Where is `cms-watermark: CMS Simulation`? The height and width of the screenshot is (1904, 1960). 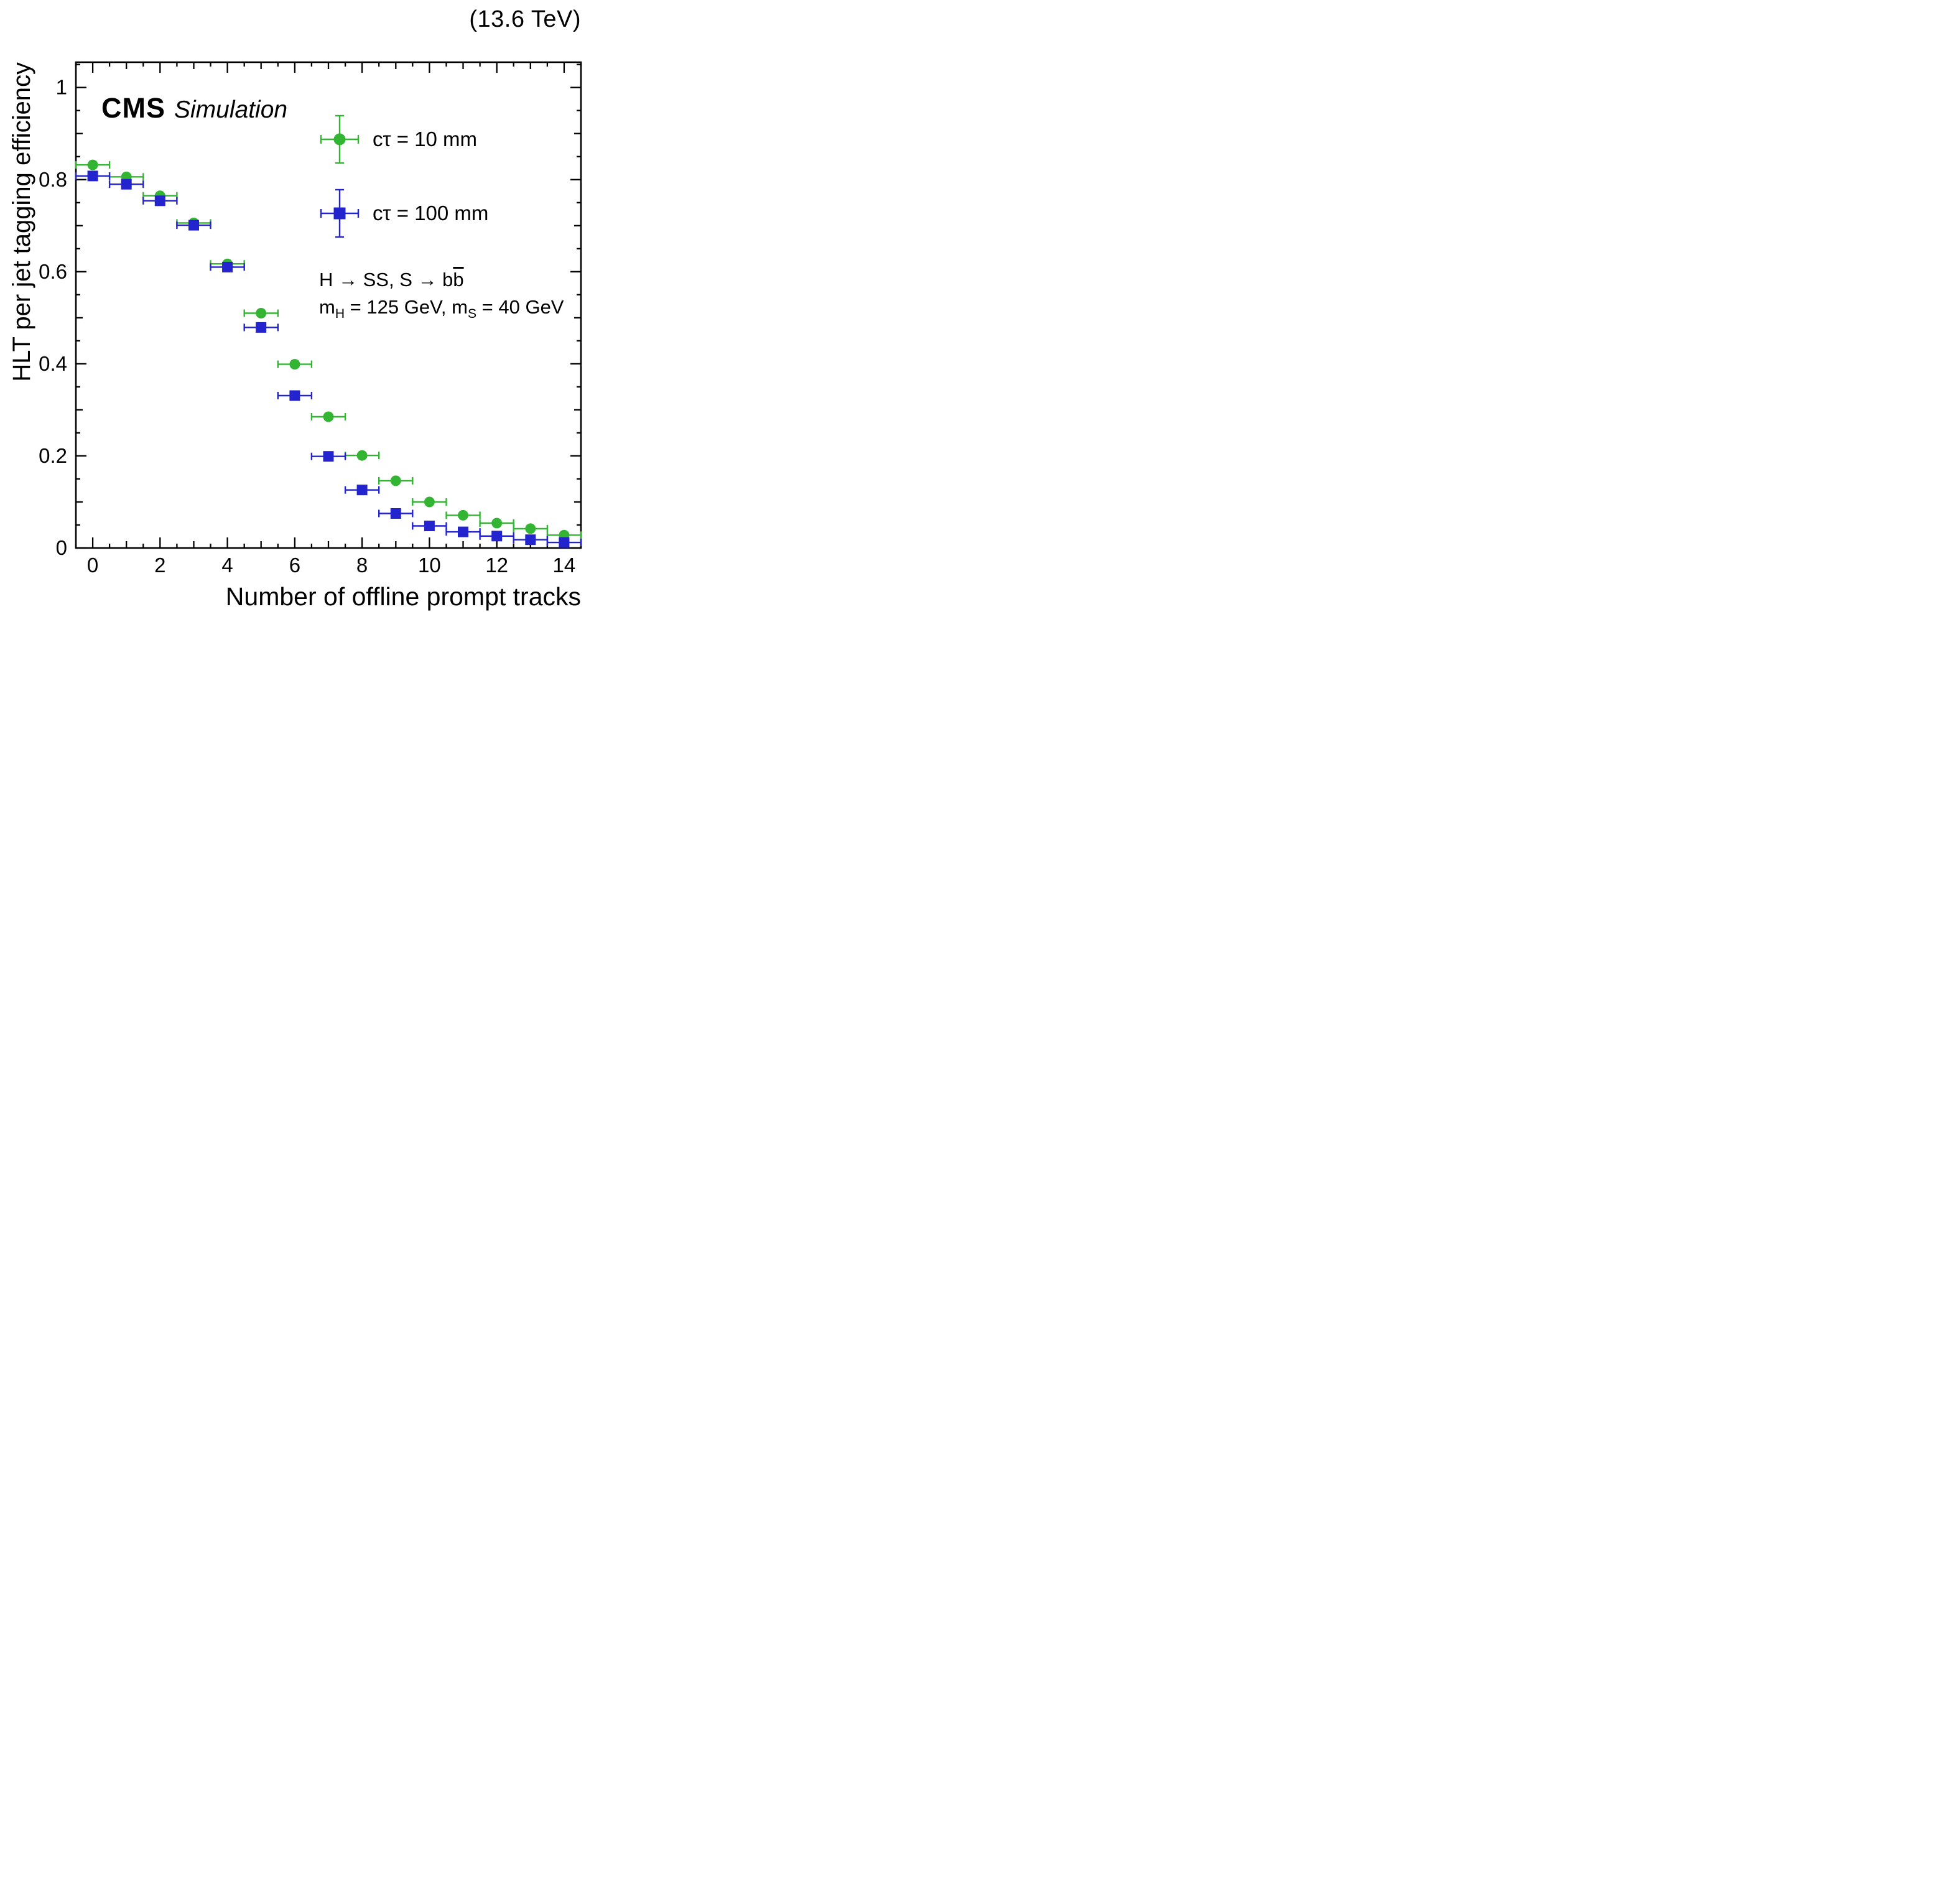
cms-watermark: CMS Simulation is located at coordinates (194, 108).